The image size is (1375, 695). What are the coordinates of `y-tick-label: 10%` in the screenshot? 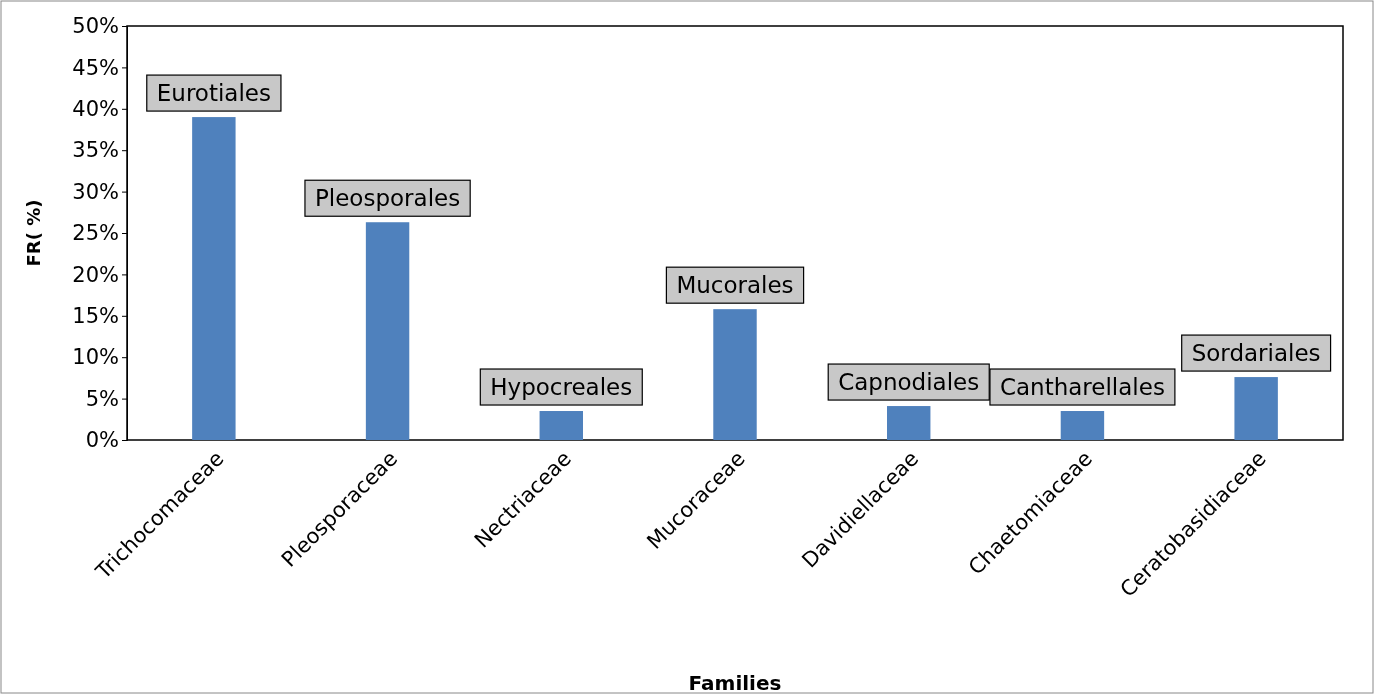 It's located at (95, 357).